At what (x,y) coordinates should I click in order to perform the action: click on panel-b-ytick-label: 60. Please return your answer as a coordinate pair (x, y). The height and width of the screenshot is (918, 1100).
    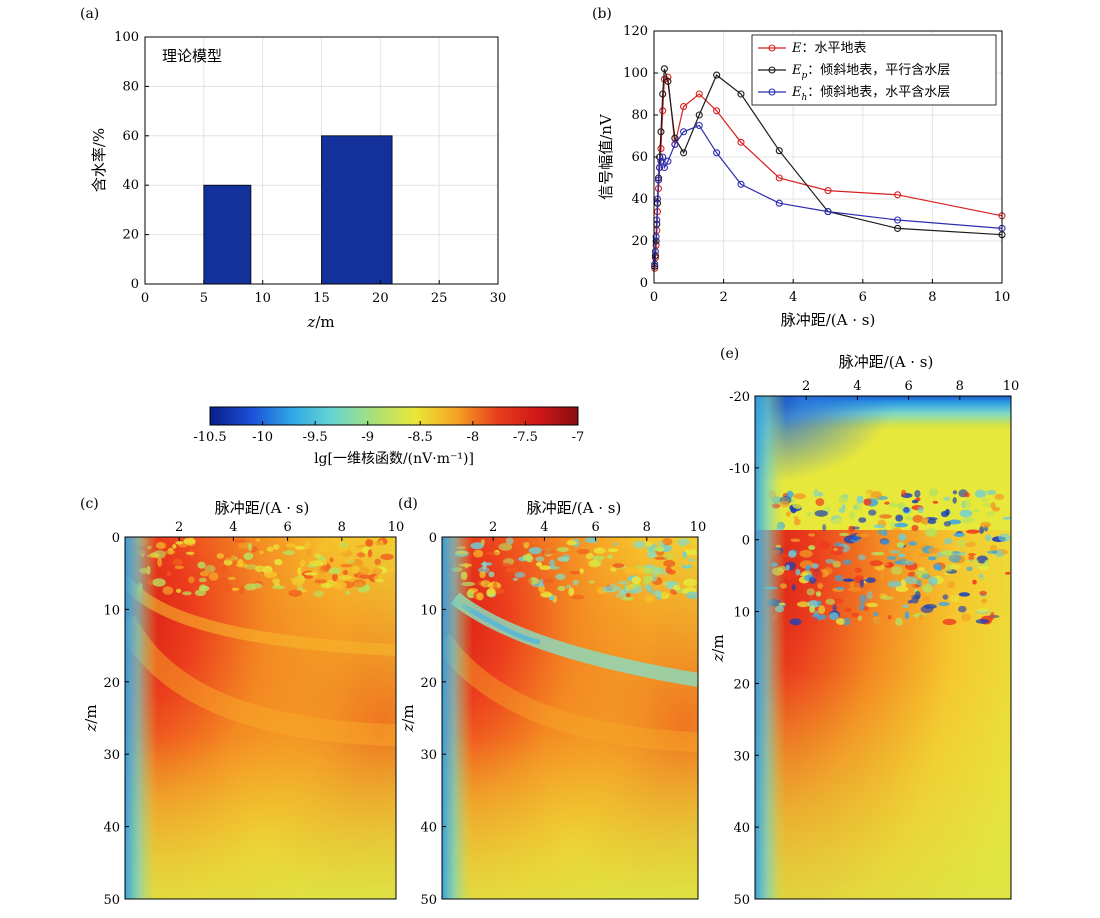
    Looking at the image, I should click on (639, 157).